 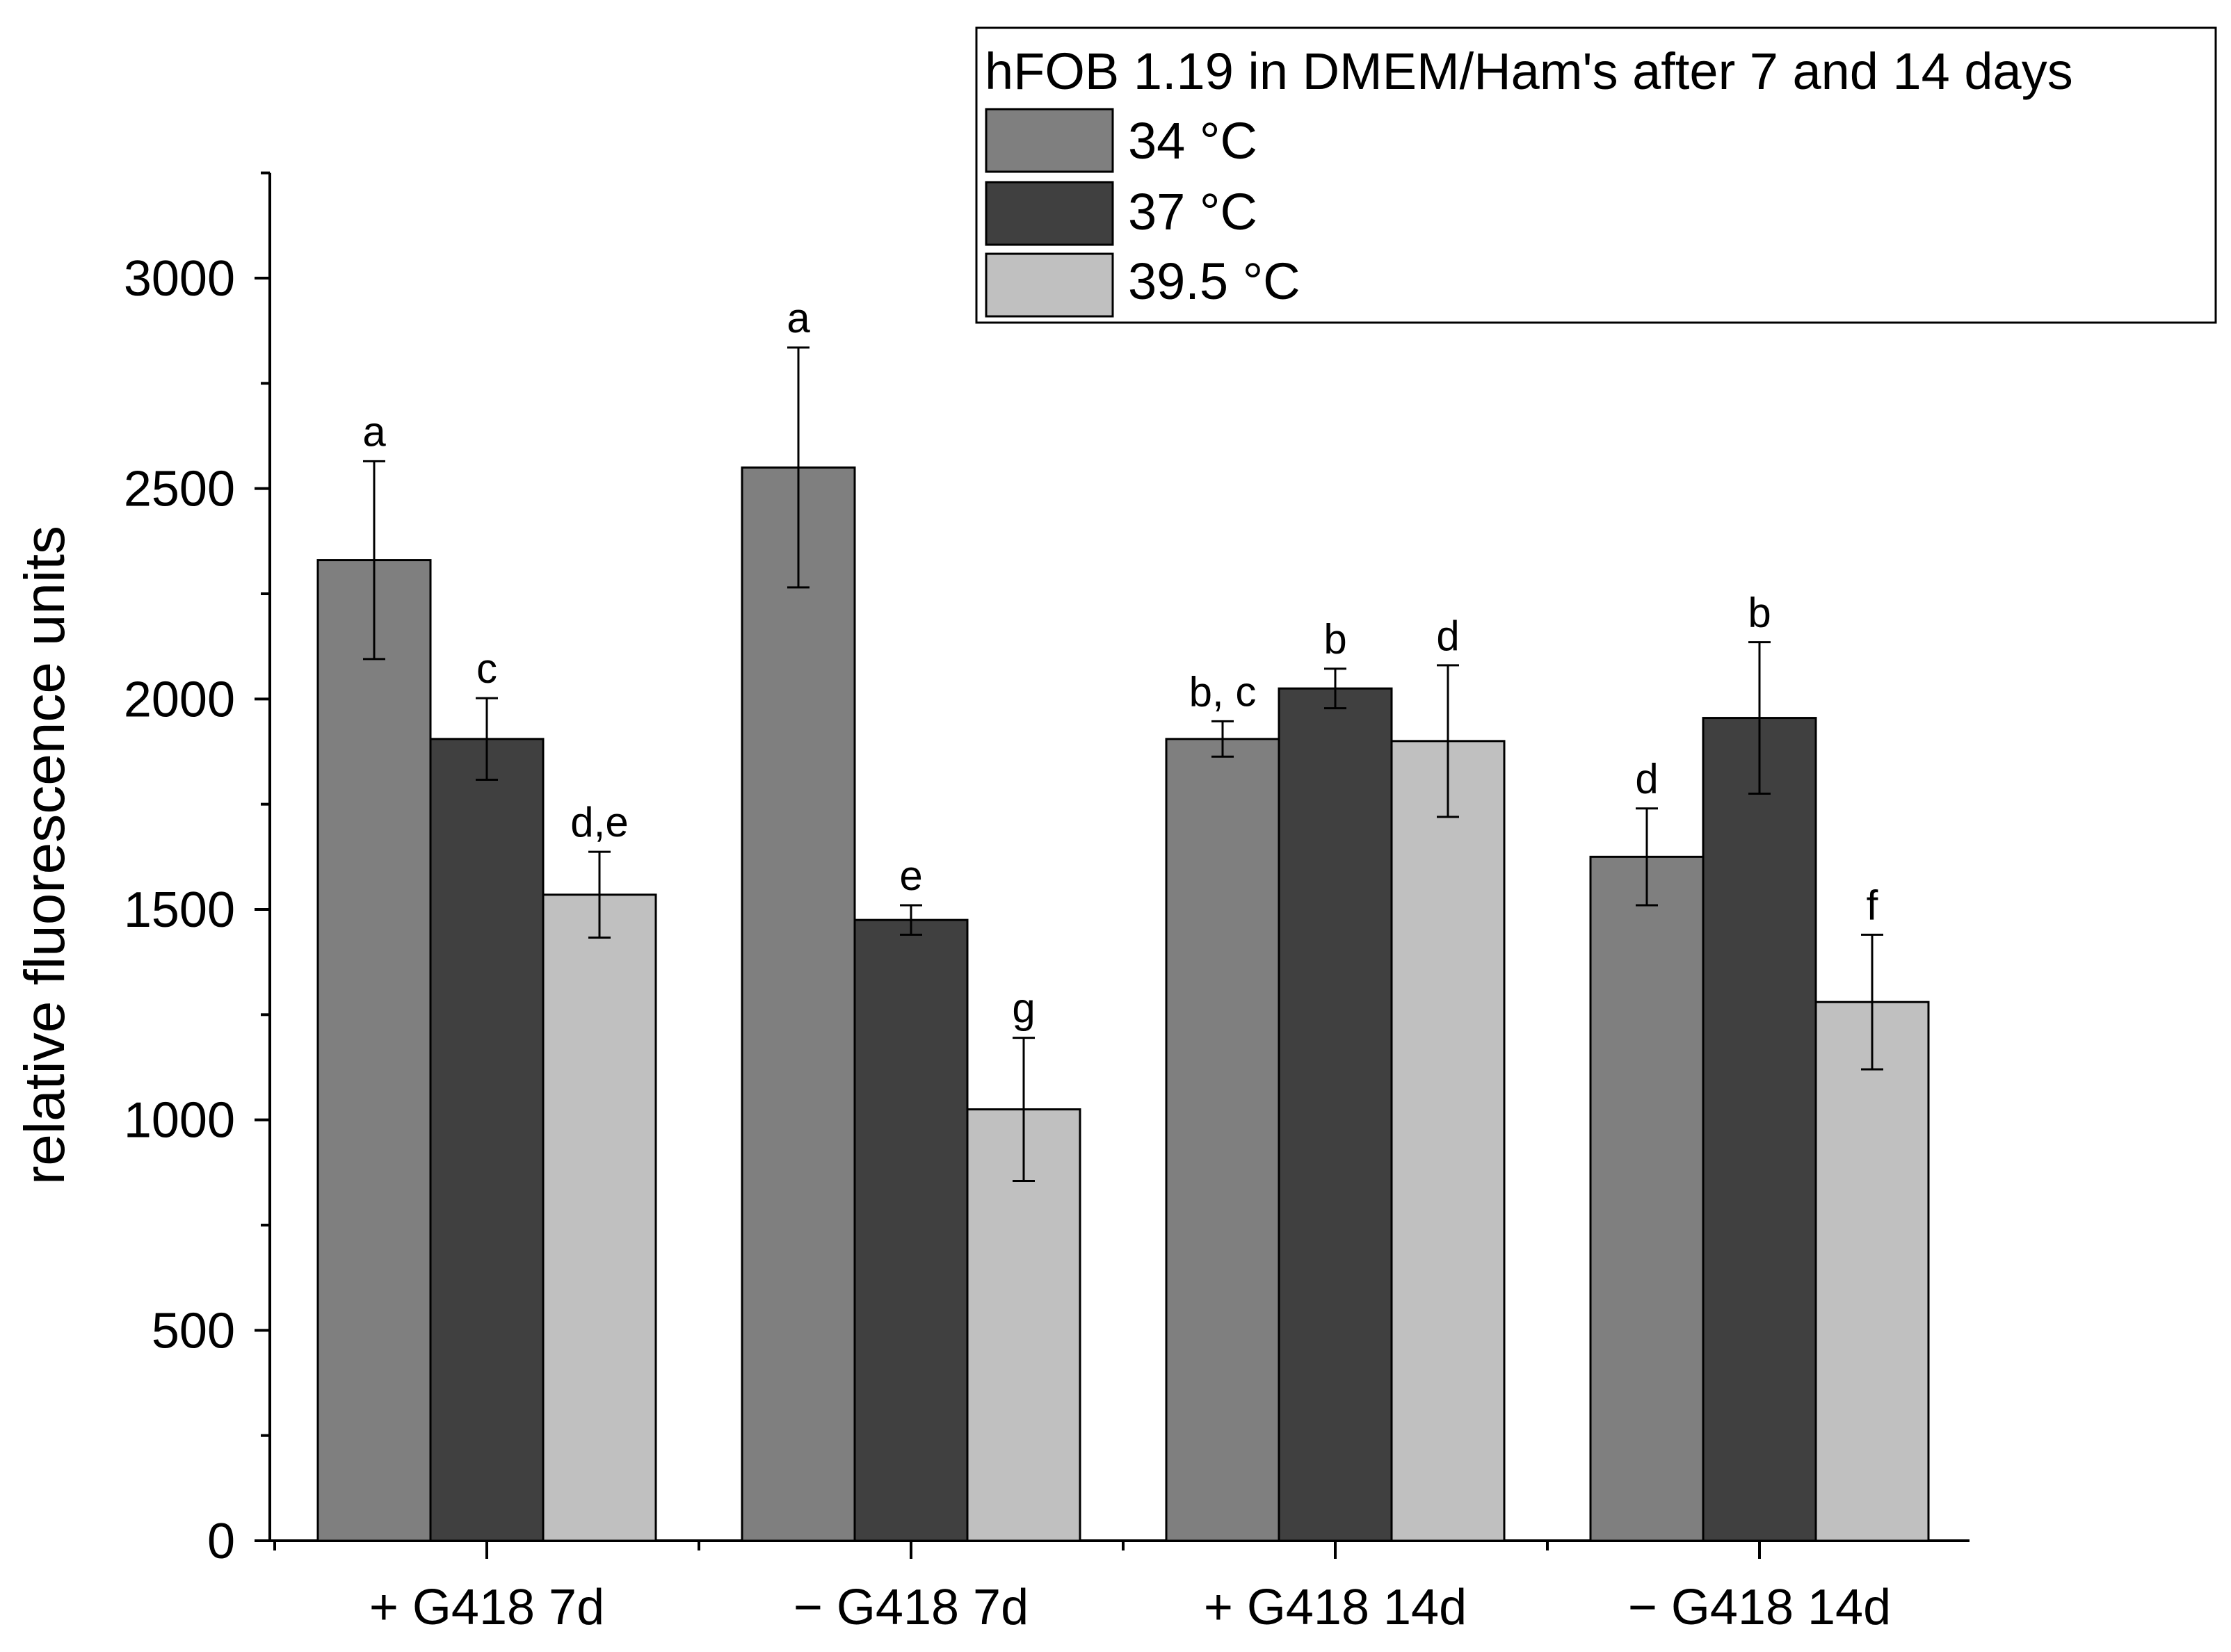 I want to click on x-category-label: + G418 14d, so click(x=1335, y=1607).